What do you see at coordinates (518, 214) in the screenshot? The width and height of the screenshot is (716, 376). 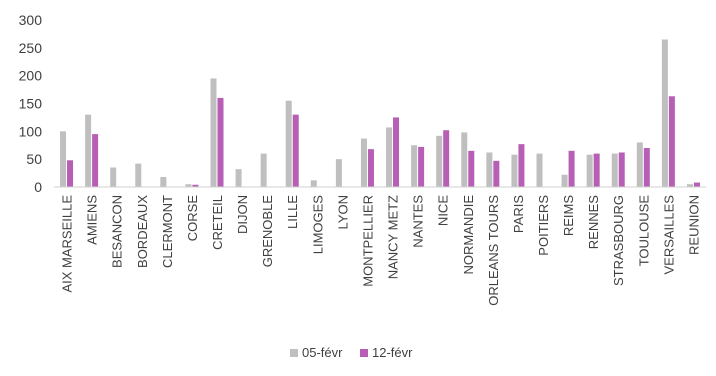 I see `x-category-label: PARIS` at bounding box center [518, 214].